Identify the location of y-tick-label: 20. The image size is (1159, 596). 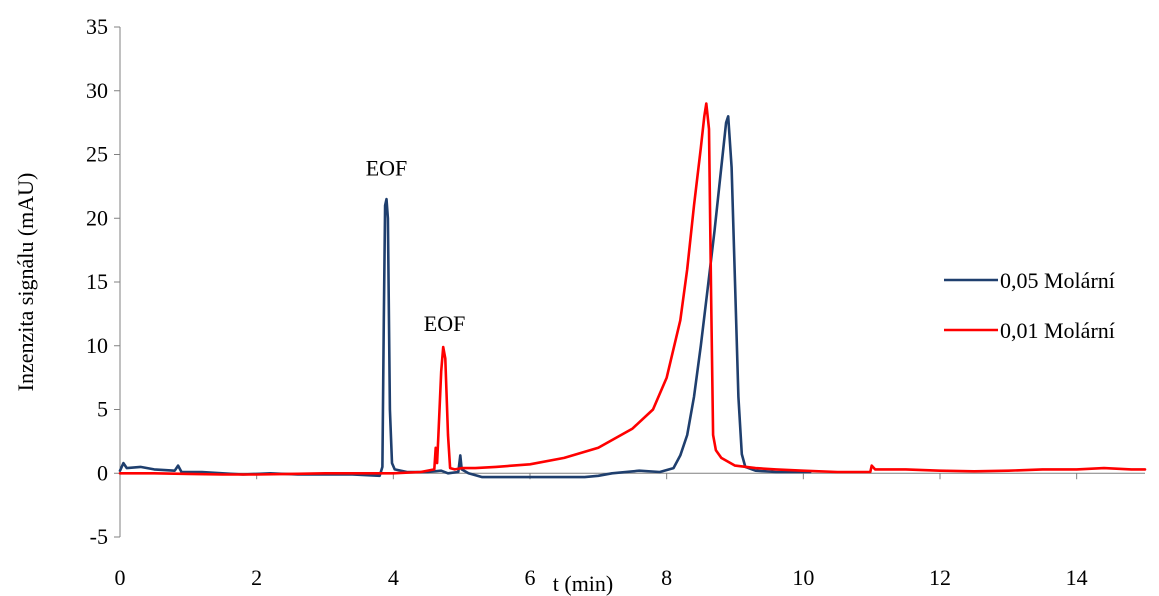
(97, 217).